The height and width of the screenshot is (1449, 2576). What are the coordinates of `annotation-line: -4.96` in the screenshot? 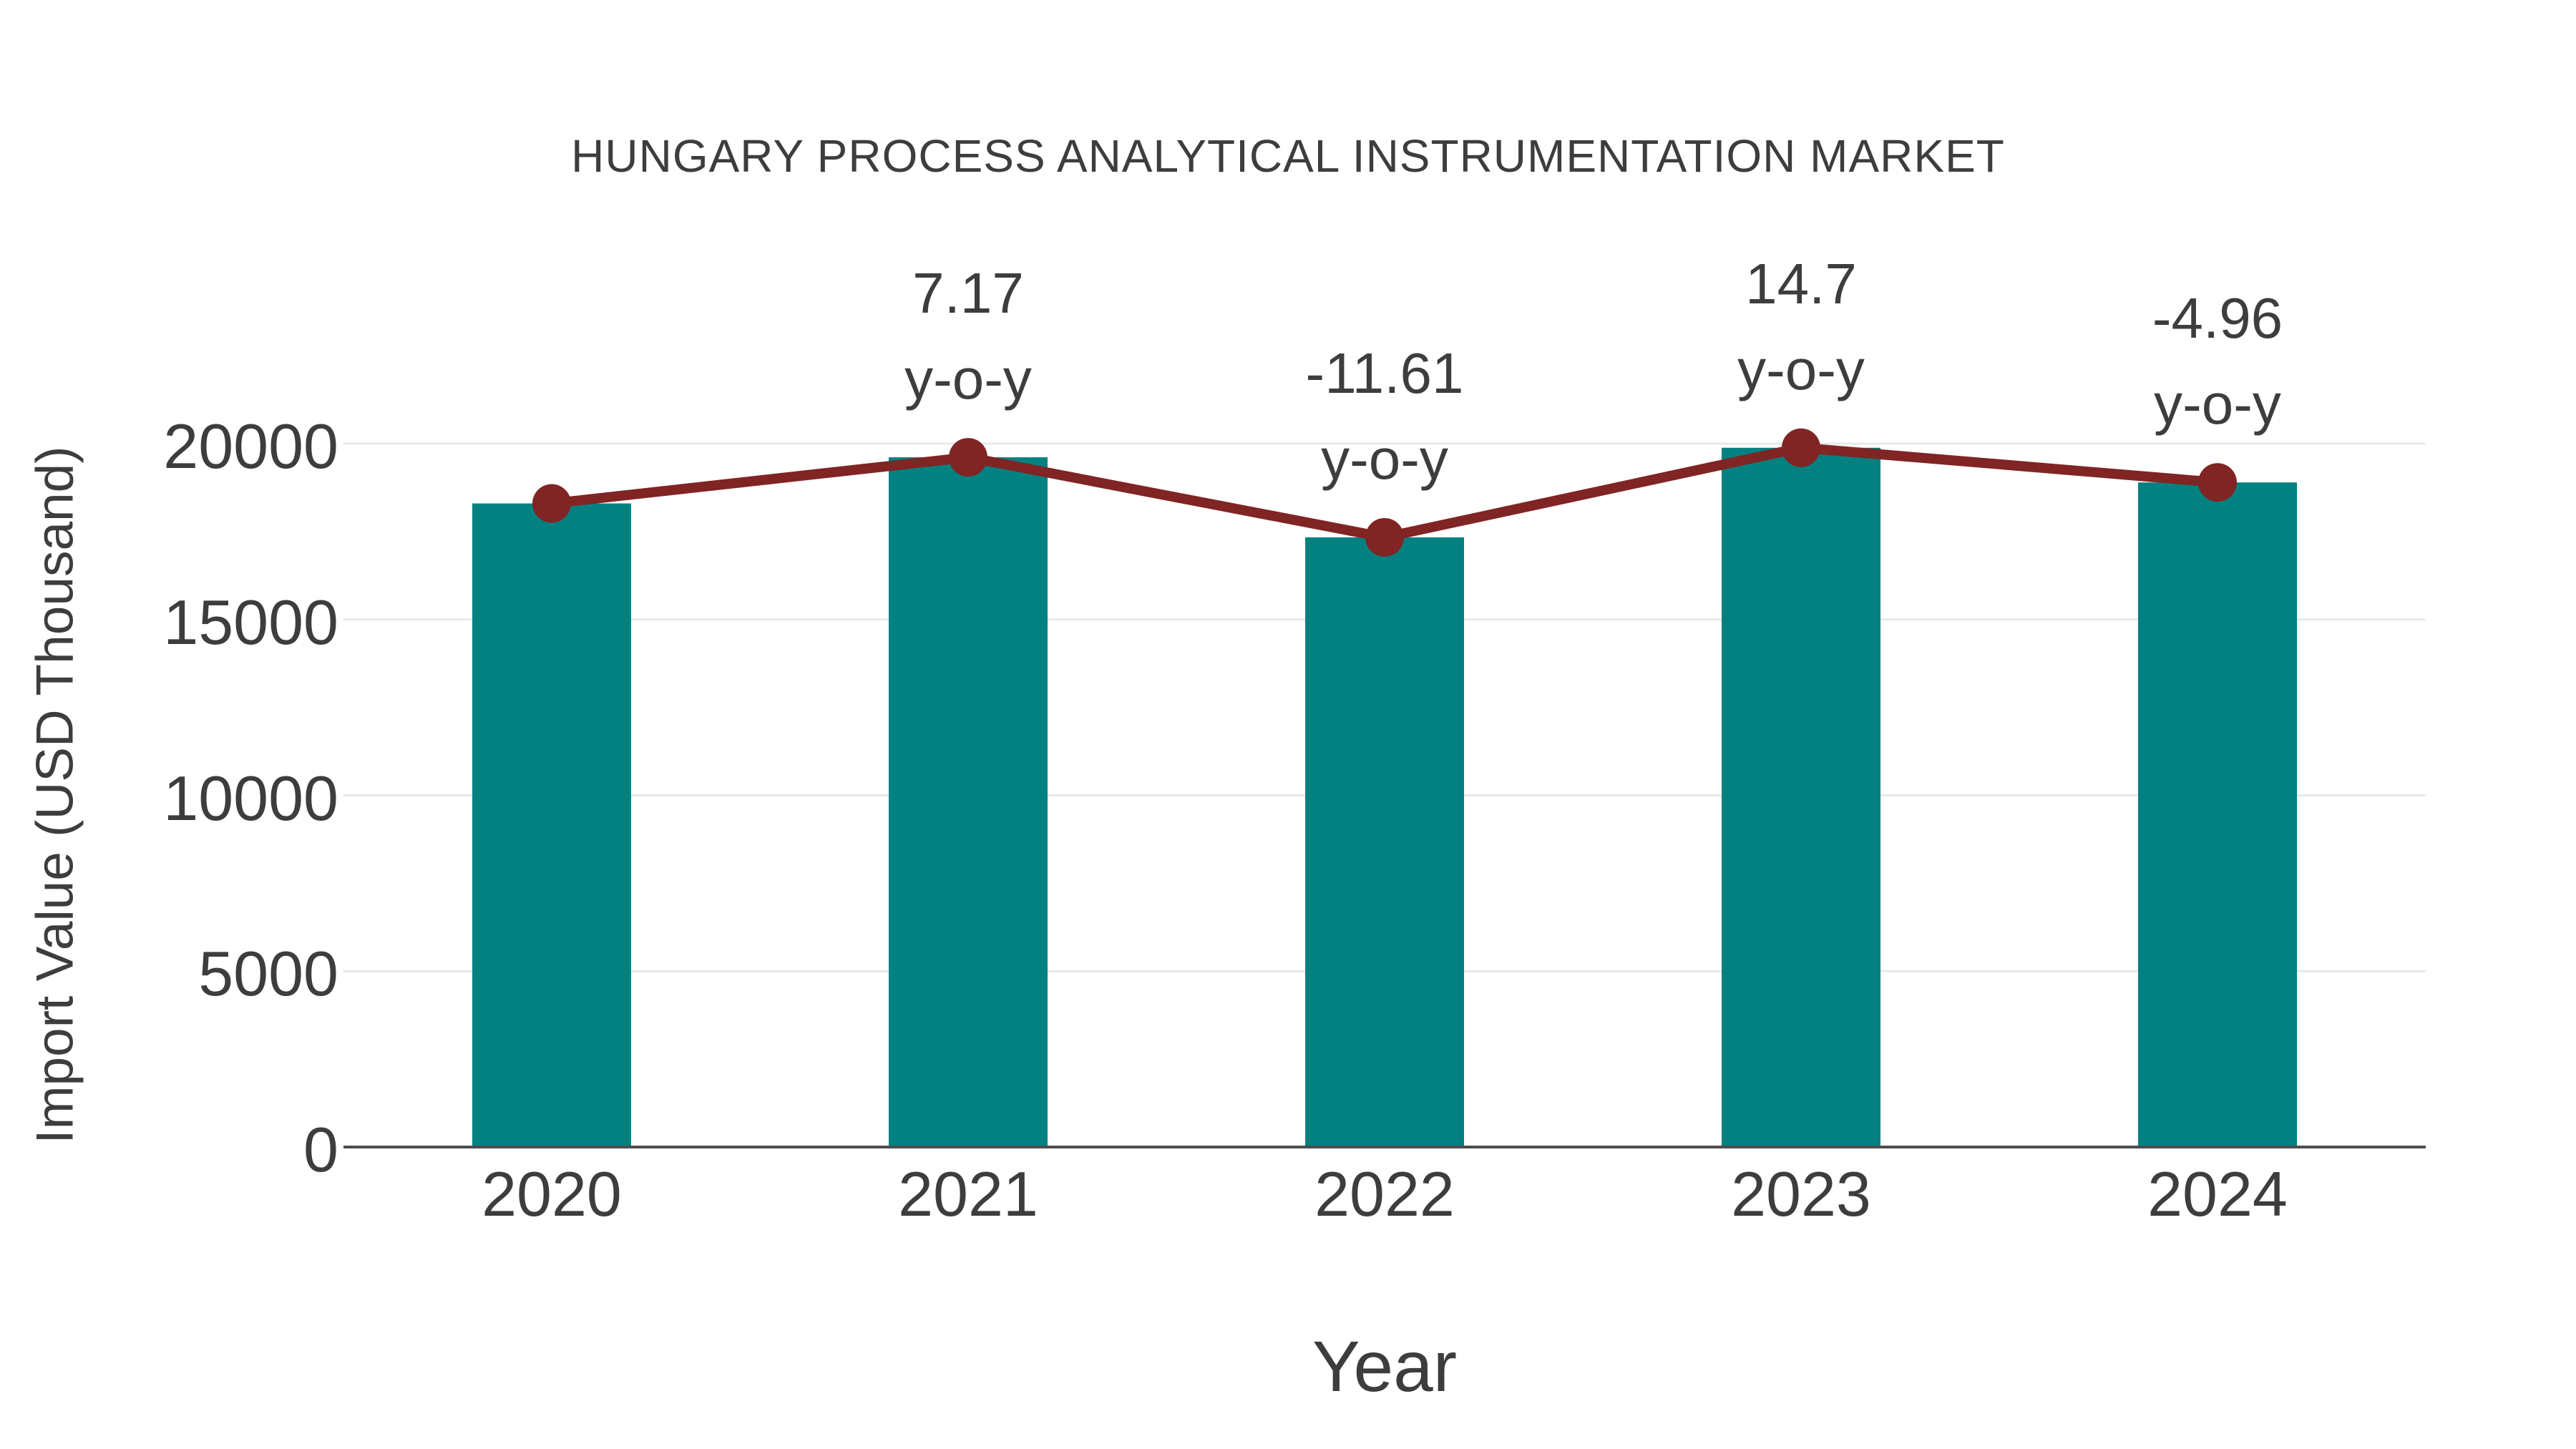 It's located at (2217, 318).